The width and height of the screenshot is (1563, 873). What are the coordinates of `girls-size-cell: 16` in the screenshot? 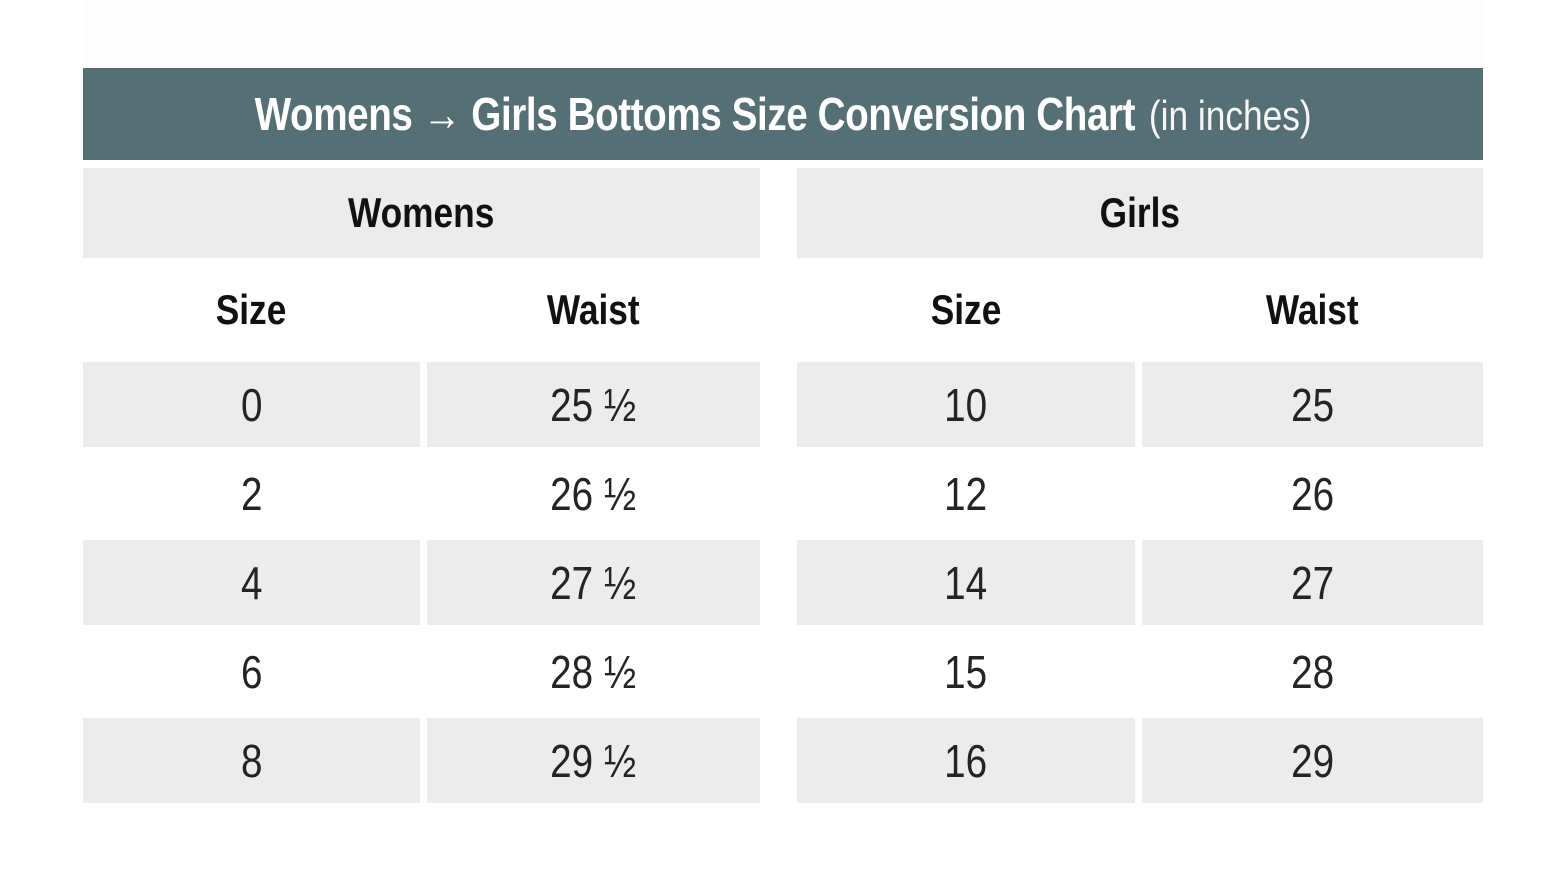 It's located at (966, 760).